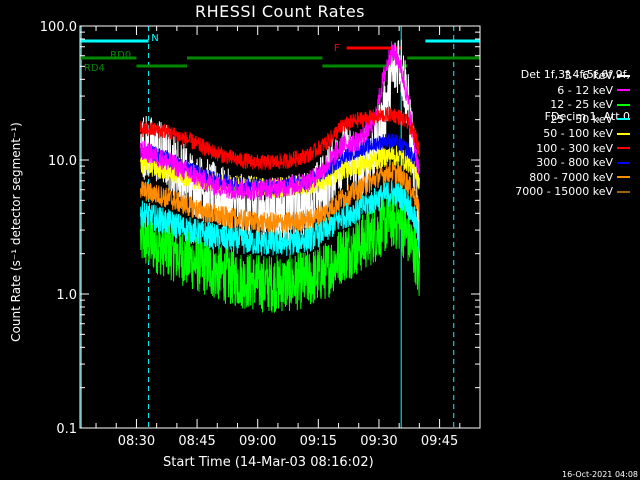  I want to click on y-tick-label: 0.1, so click(66, 429).